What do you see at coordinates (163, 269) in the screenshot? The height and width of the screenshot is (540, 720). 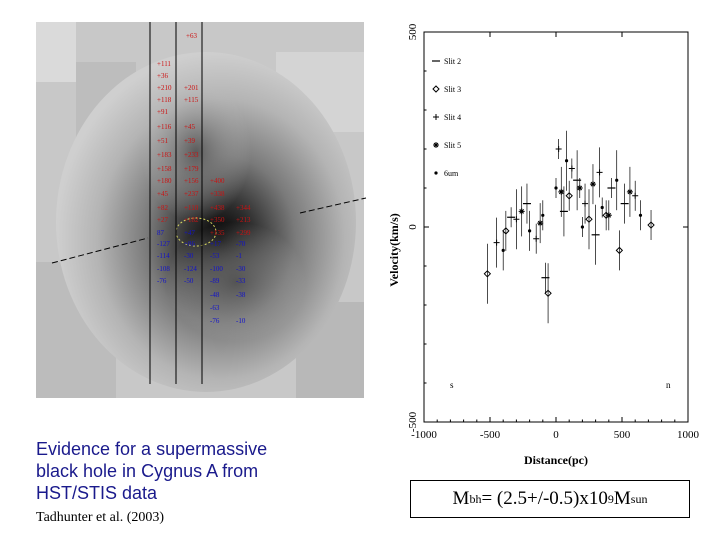 I see `blueshift-label: -108` at bounding box center [163, 269].